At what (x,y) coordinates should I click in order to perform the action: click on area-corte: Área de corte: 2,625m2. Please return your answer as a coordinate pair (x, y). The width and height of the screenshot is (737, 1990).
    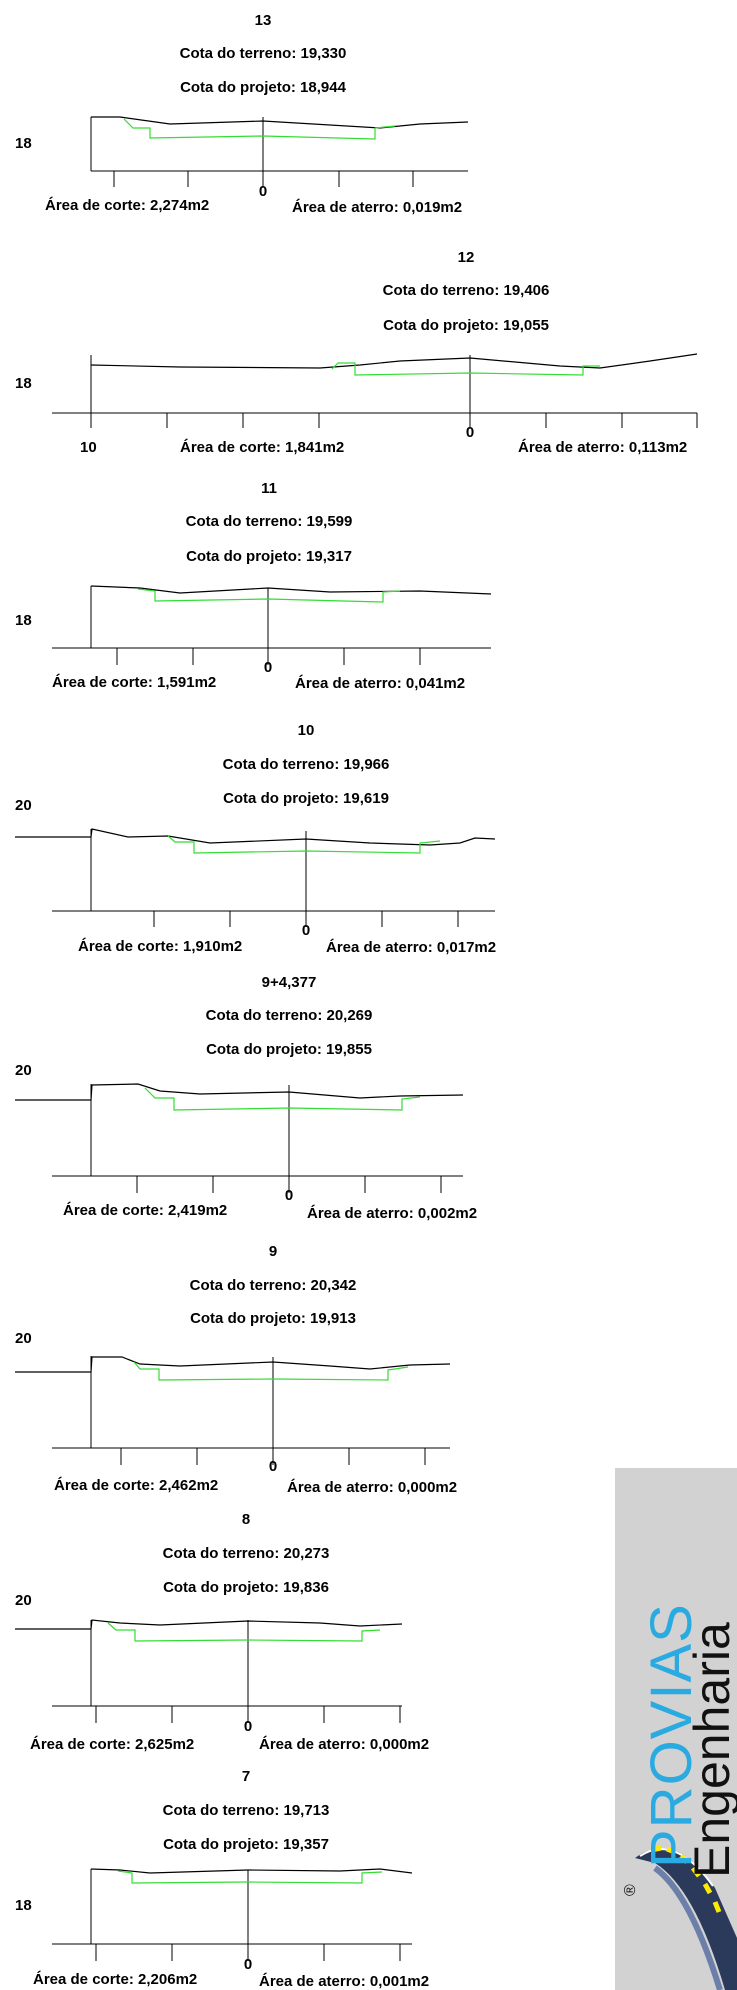
    Looking at the image, I should click on (112, 1744).